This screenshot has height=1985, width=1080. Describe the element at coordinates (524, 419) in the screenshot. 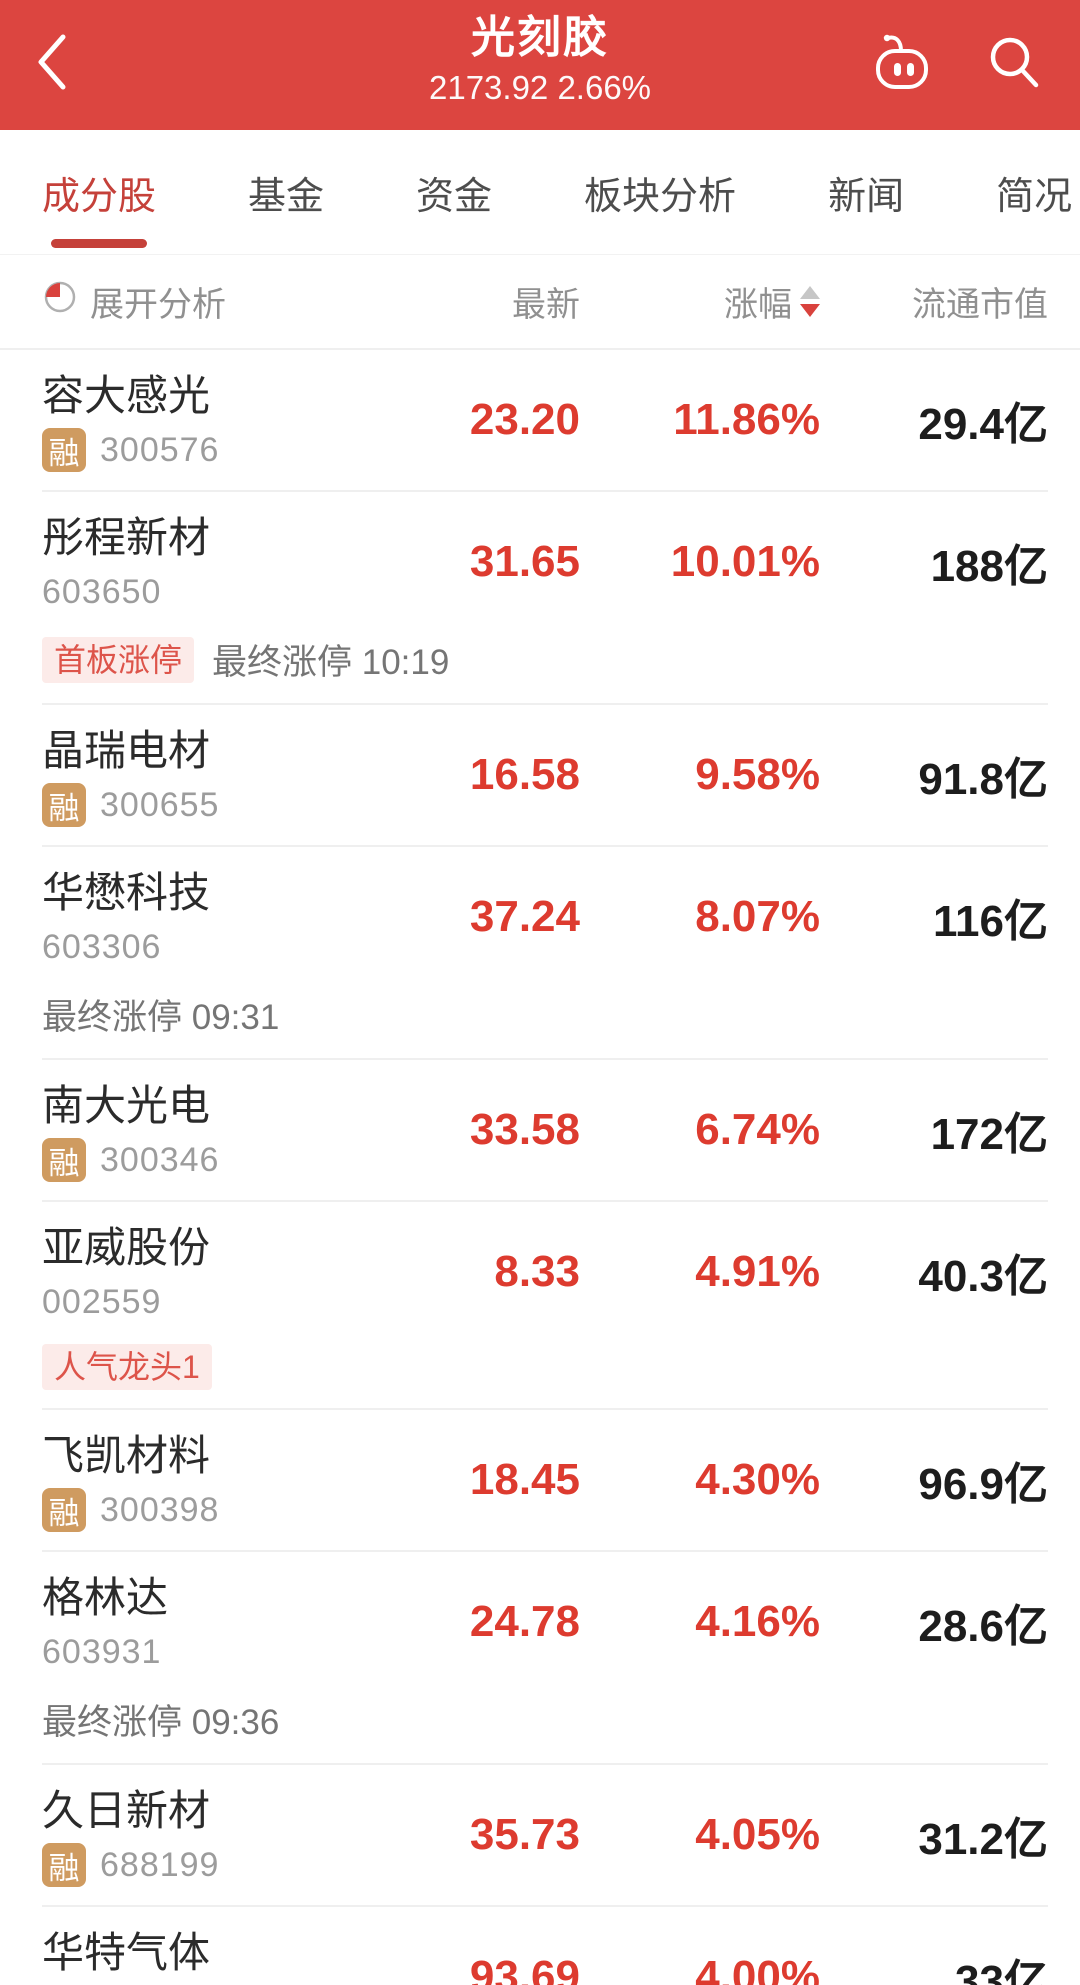

I see `stock-price: 23.20` at that location.